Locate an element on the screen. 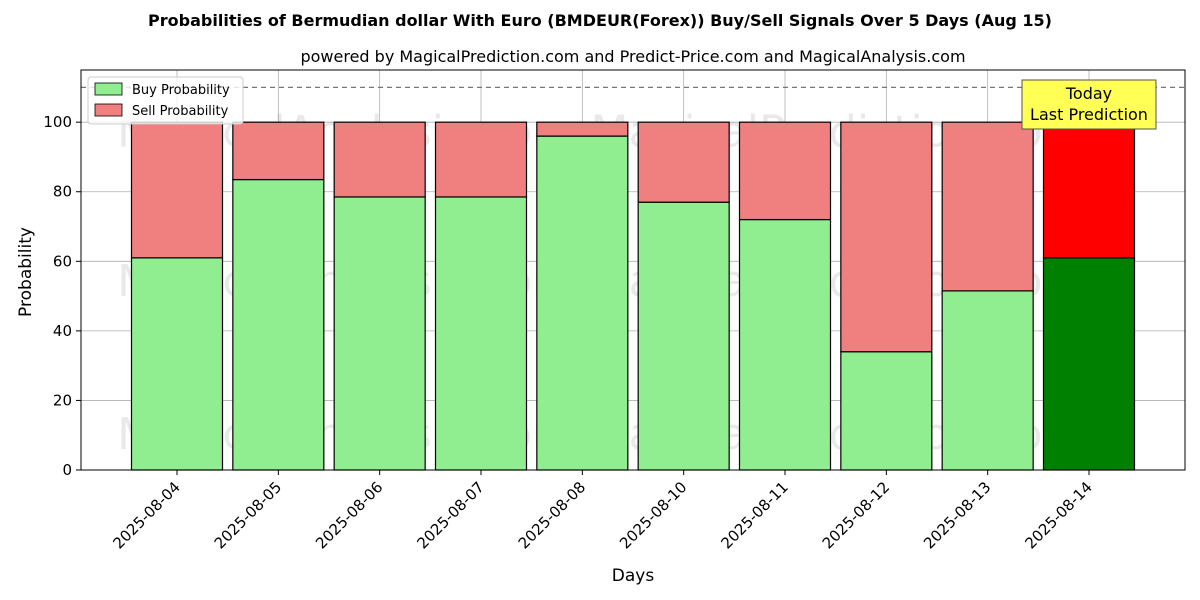  x-tick-label: 2025-08-12 is located at coordinates (856, 515).